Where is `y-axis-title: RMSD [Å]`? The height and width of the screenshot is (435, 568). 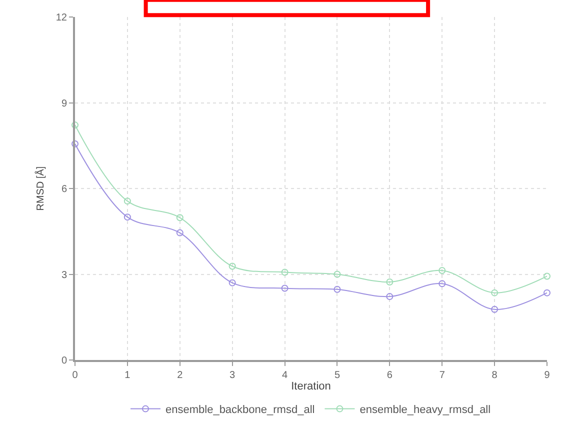
y-axis-title: RMSD [Å] is located at coordinates (40, 188).